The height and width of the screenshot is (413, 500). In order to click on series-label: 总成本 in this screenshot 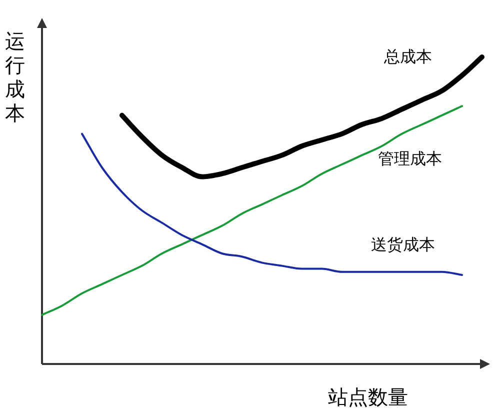, I will do `click(407, 56)`.